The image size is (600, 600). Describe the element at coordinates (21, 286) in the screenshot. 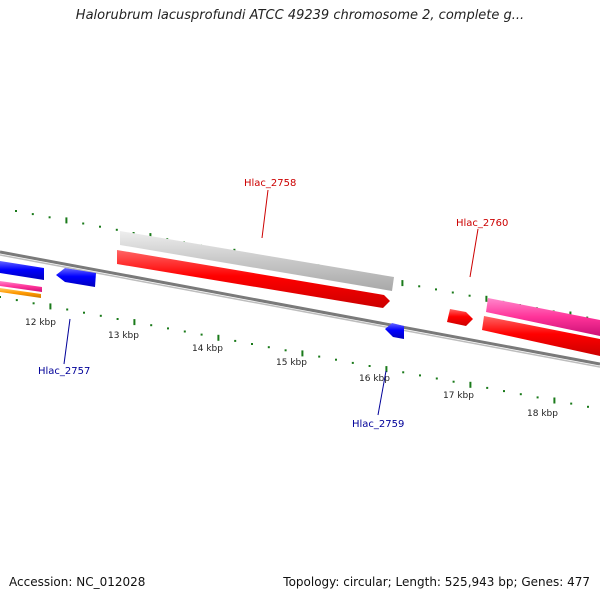

I see `gene-pink-left-edge` at that location.